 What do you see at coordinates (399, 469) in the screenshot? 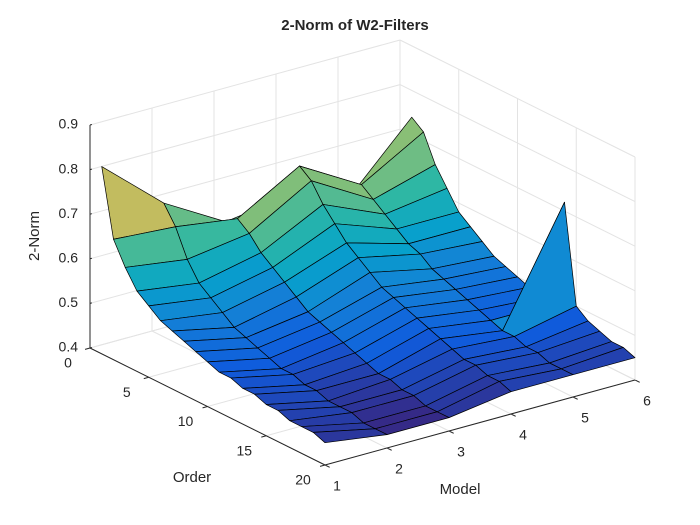
I see `x-tick-label: 2` at bounding box center [399, 469].